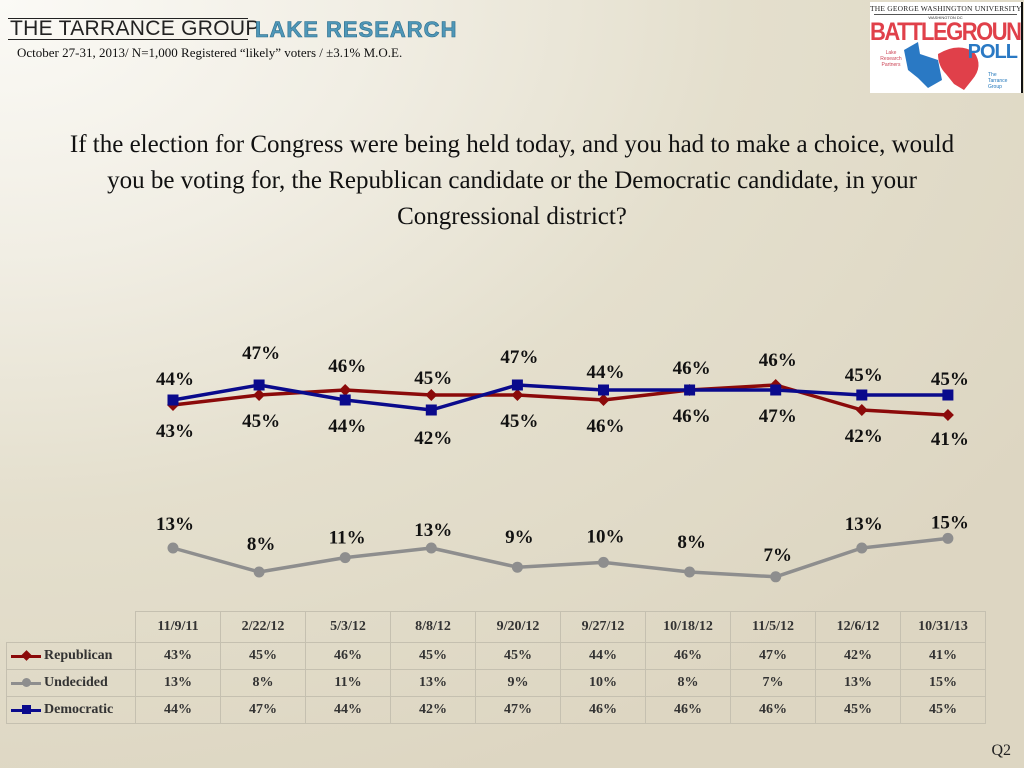 This screenshot has height=768, width=1024. Describe the element at coordinates (992, 52) in the screenshot. I see `logo-title-bottom: POLL` at that location.